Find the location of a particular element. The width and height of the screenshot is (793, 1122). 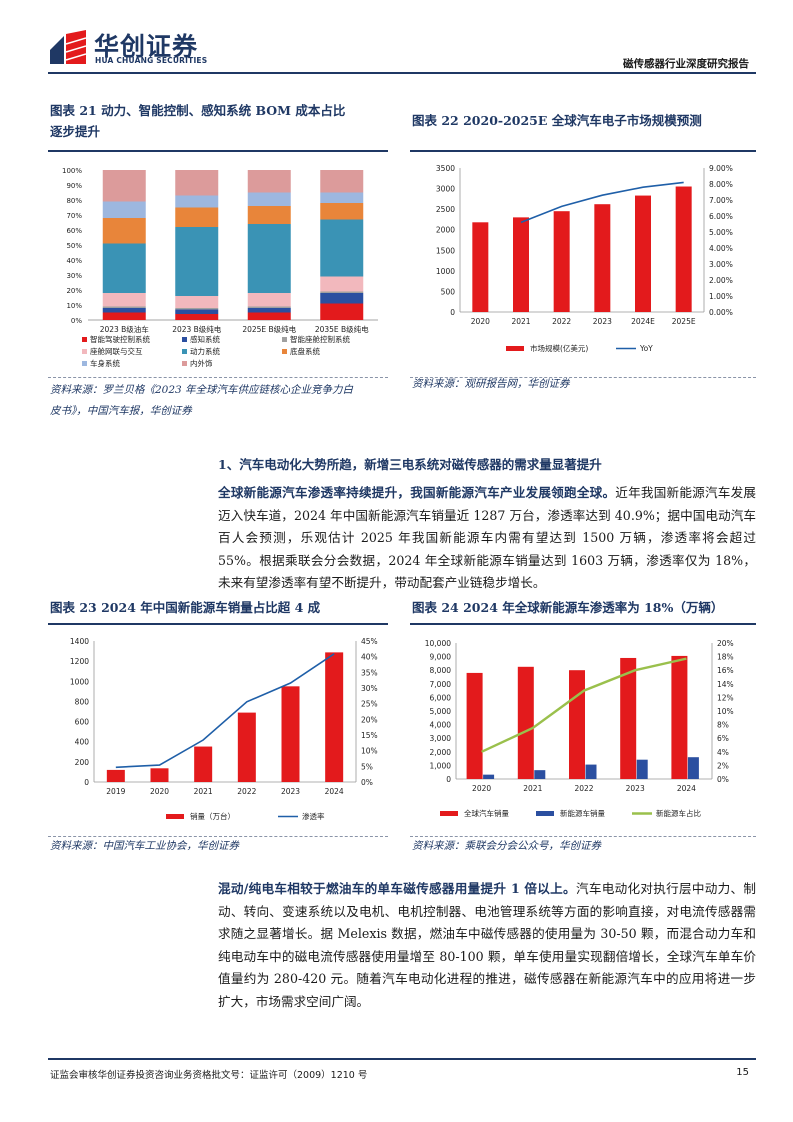

fig24-source-rule is located at coordinates (583, 836).